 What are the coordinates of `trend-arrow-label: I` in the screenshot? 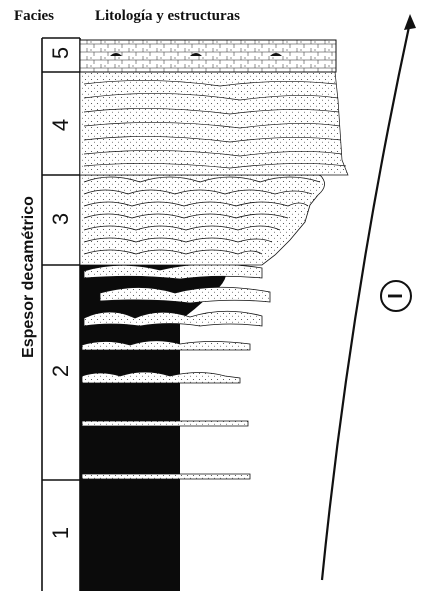 It's located at (396, 296).